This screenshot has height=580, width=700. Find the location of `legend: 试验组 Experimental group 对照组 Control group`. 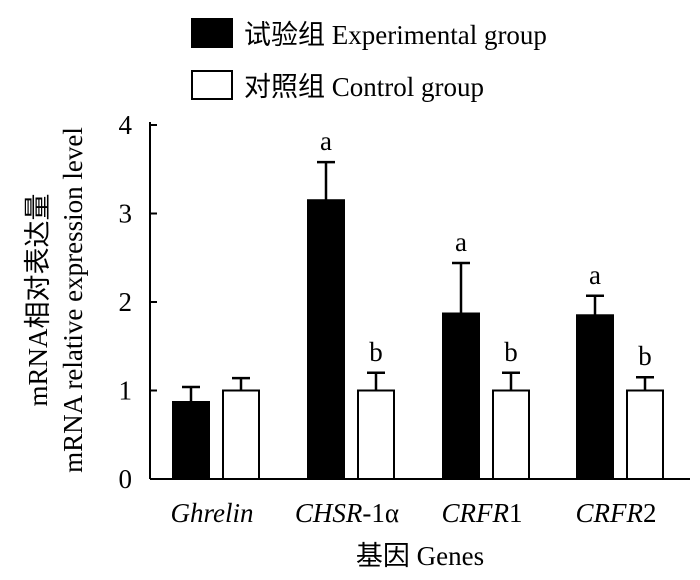

legend: 试验组 Experimental group 对照组 Control group is located at coordinates (369, 60).